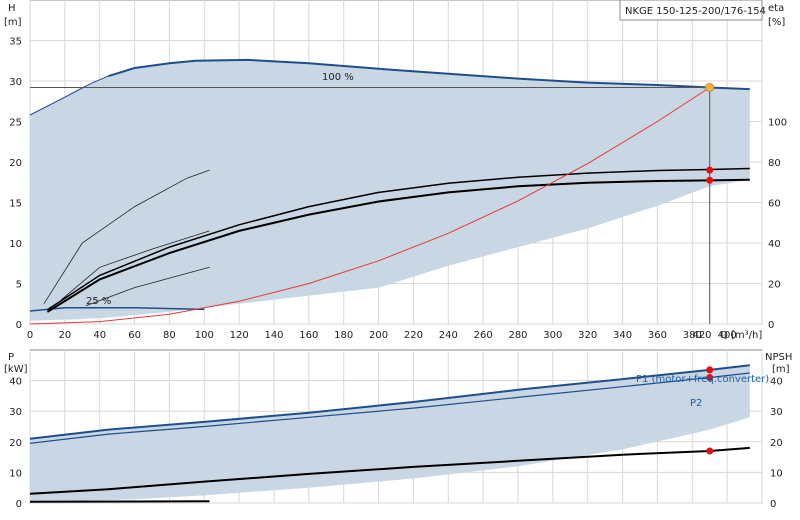 The width and height of the screenshot is (800, 520). Describe the element at coordinates (702, 379) in the screenshot. I see `legend-p1: P1 (motor+freq.converter)` at that location.